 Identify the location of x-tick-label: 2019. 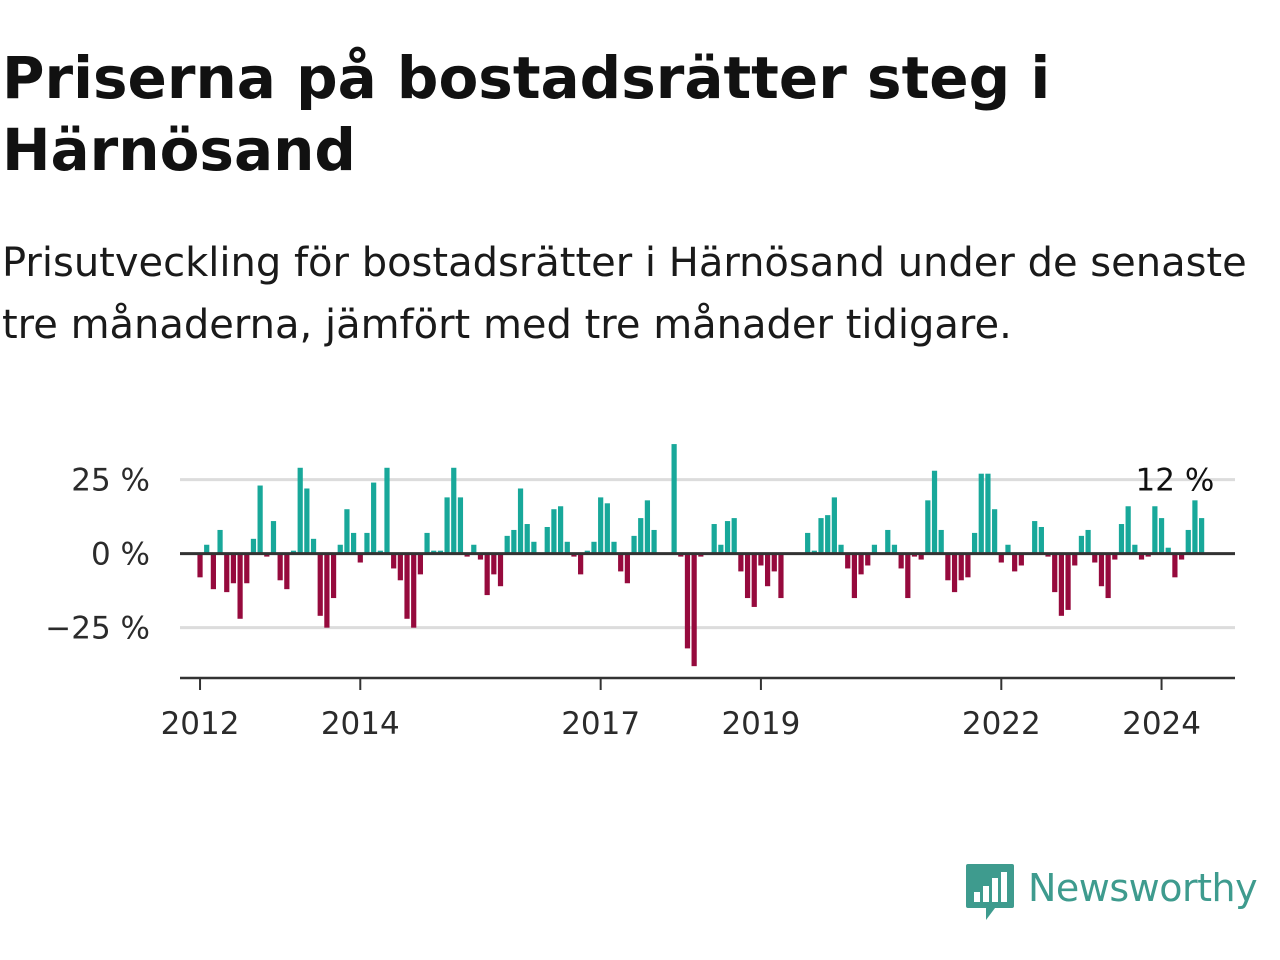
(760, 724).